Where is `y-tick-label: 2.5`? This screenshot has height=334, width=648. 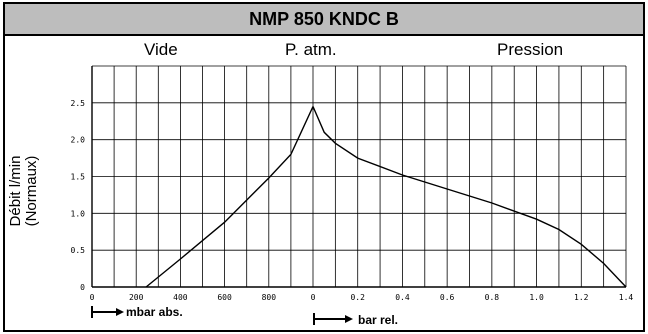 y-tick-label: 2.5 is located at coordinates (78, 103).